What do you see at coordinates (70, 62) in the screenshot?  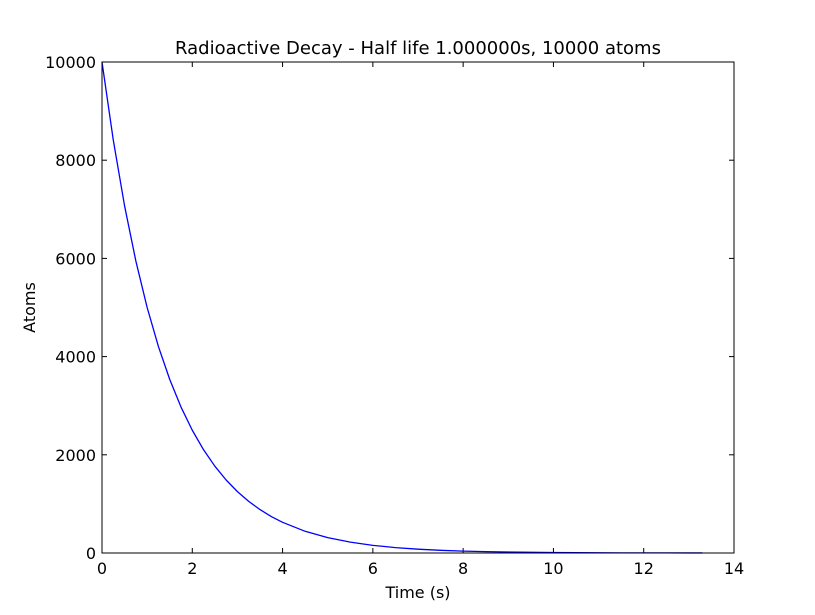 I see `y-tick-label: 10000` at bounding box center [70, 62].